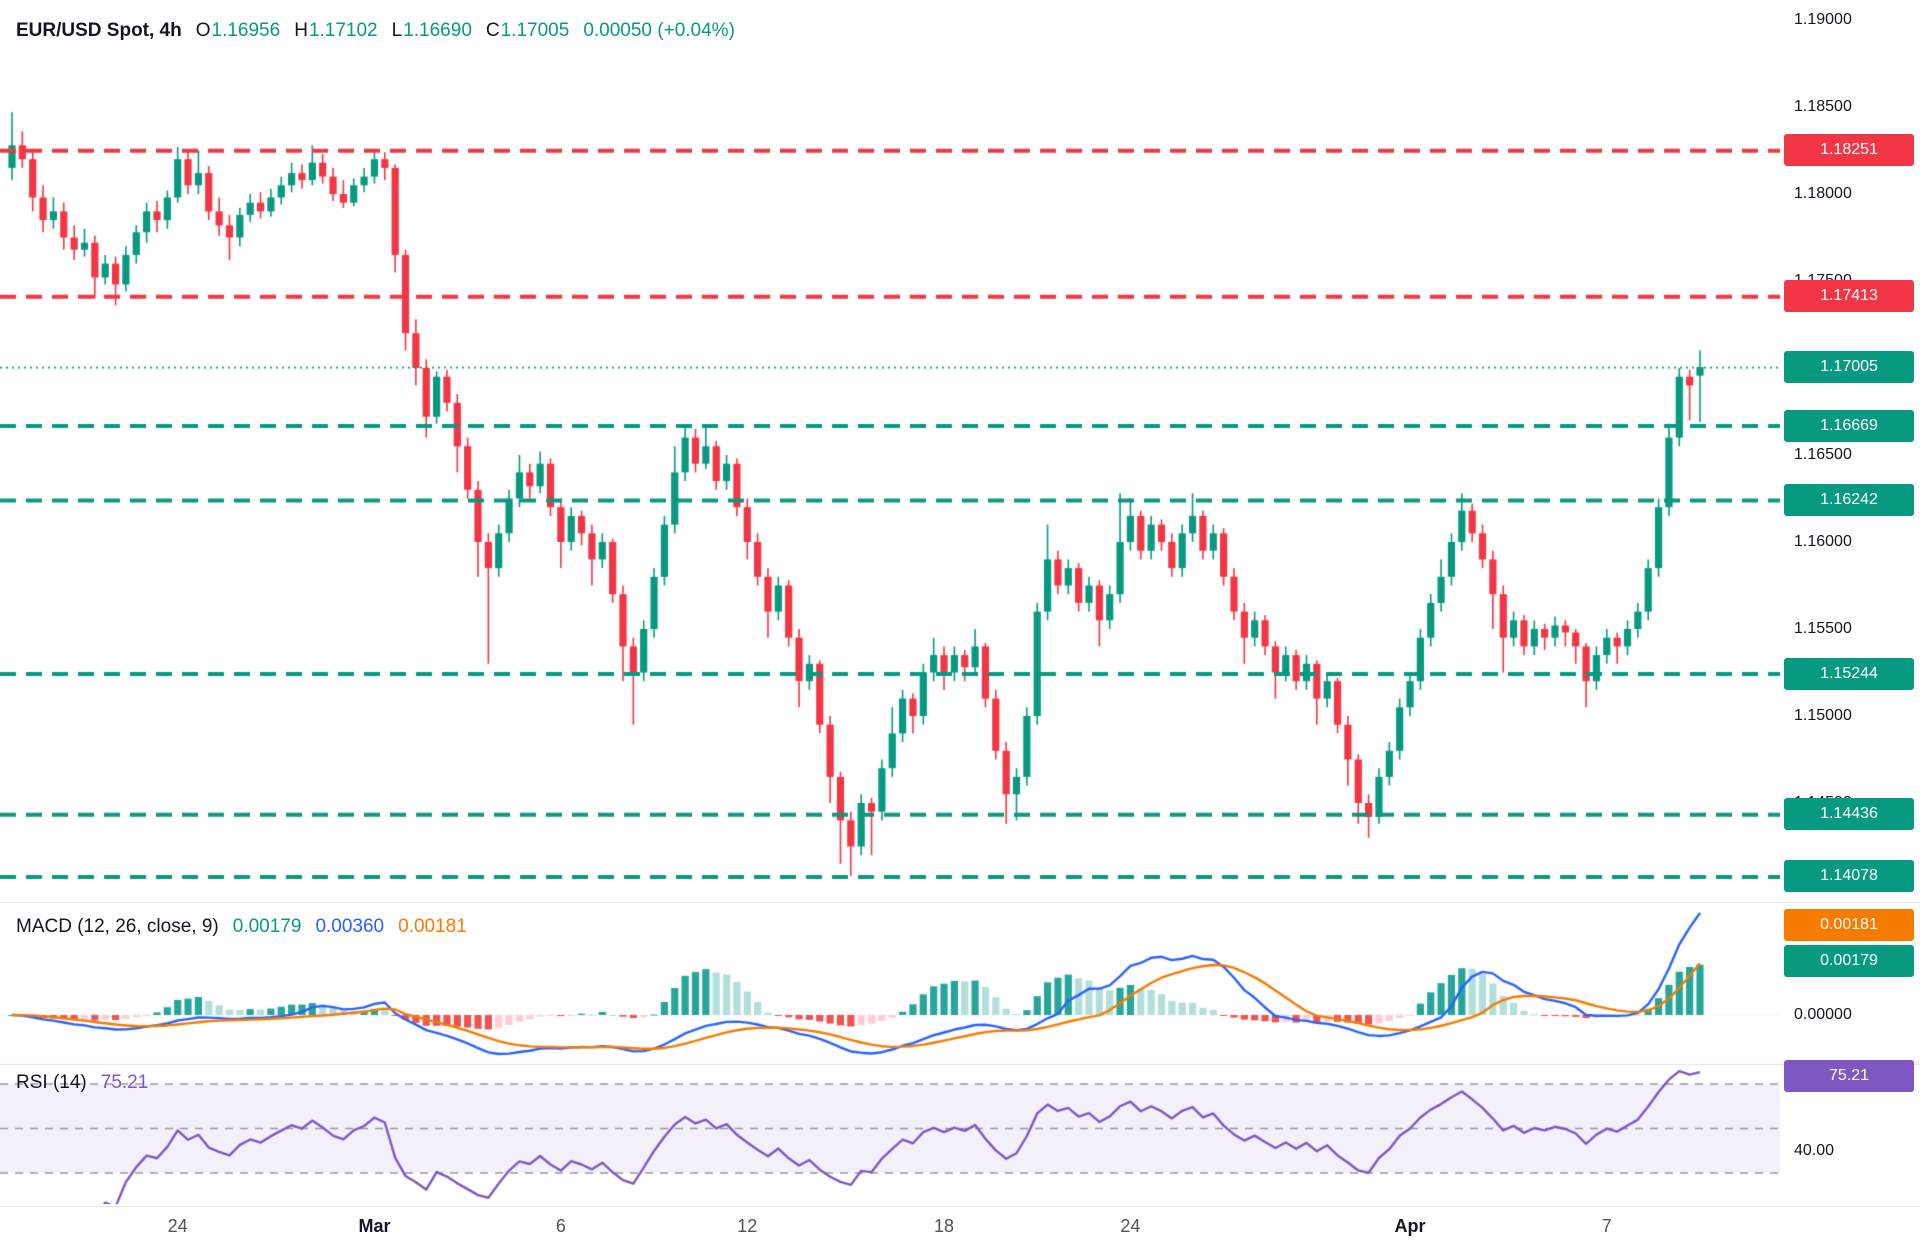 The width and height of the screenshot is (1920, 1246). I want to click on price-level-badge: 1.18251, so click(1849, 150).